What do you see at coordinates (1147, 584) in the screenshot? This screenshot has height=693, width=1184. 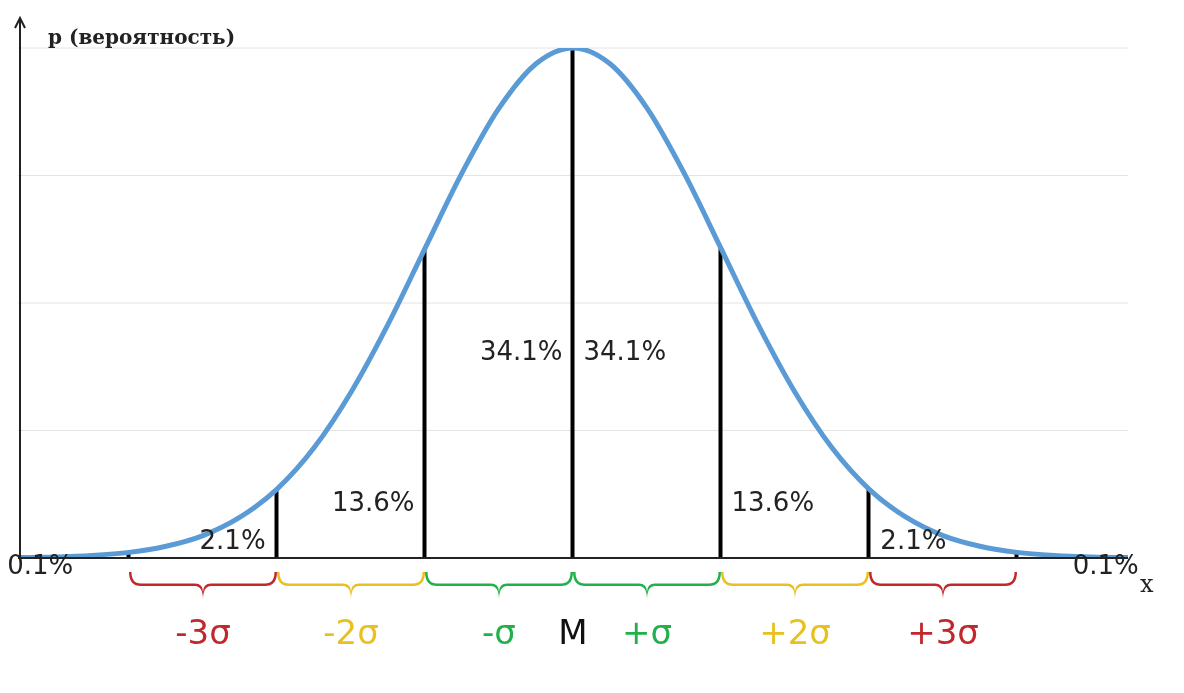 I see `x-axis-title: x` at bounding box center [1147, 584].